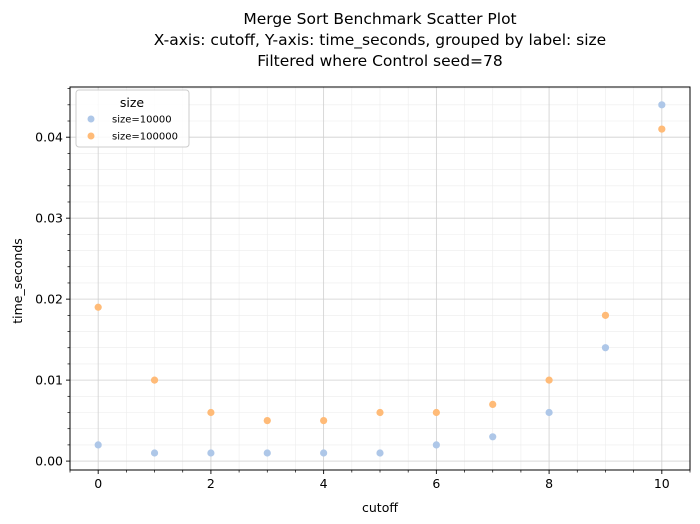 The height and width of the screenshot is (524, 700). Describe the element at coordinates (662, 483) in the screenshot. I see `x-tick-label: 10` at that location.